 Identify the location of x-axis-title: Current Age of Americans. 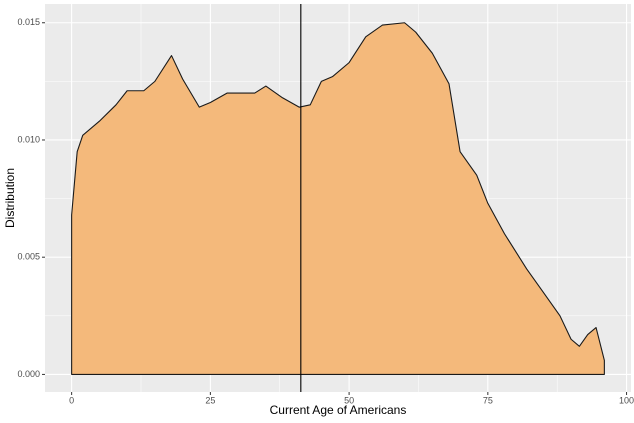
(338, 410).